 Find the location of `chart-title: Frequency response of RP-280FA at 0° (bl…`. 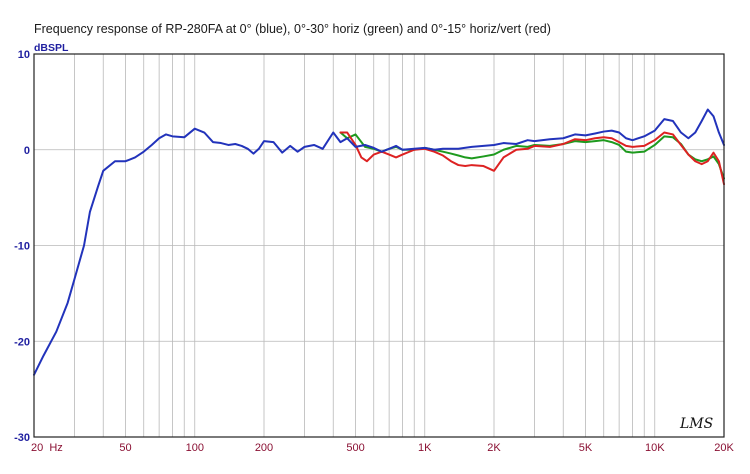

chart-title: Frequency response of RP-280FA at 0° (bl… is located at coordinates (292, 29).